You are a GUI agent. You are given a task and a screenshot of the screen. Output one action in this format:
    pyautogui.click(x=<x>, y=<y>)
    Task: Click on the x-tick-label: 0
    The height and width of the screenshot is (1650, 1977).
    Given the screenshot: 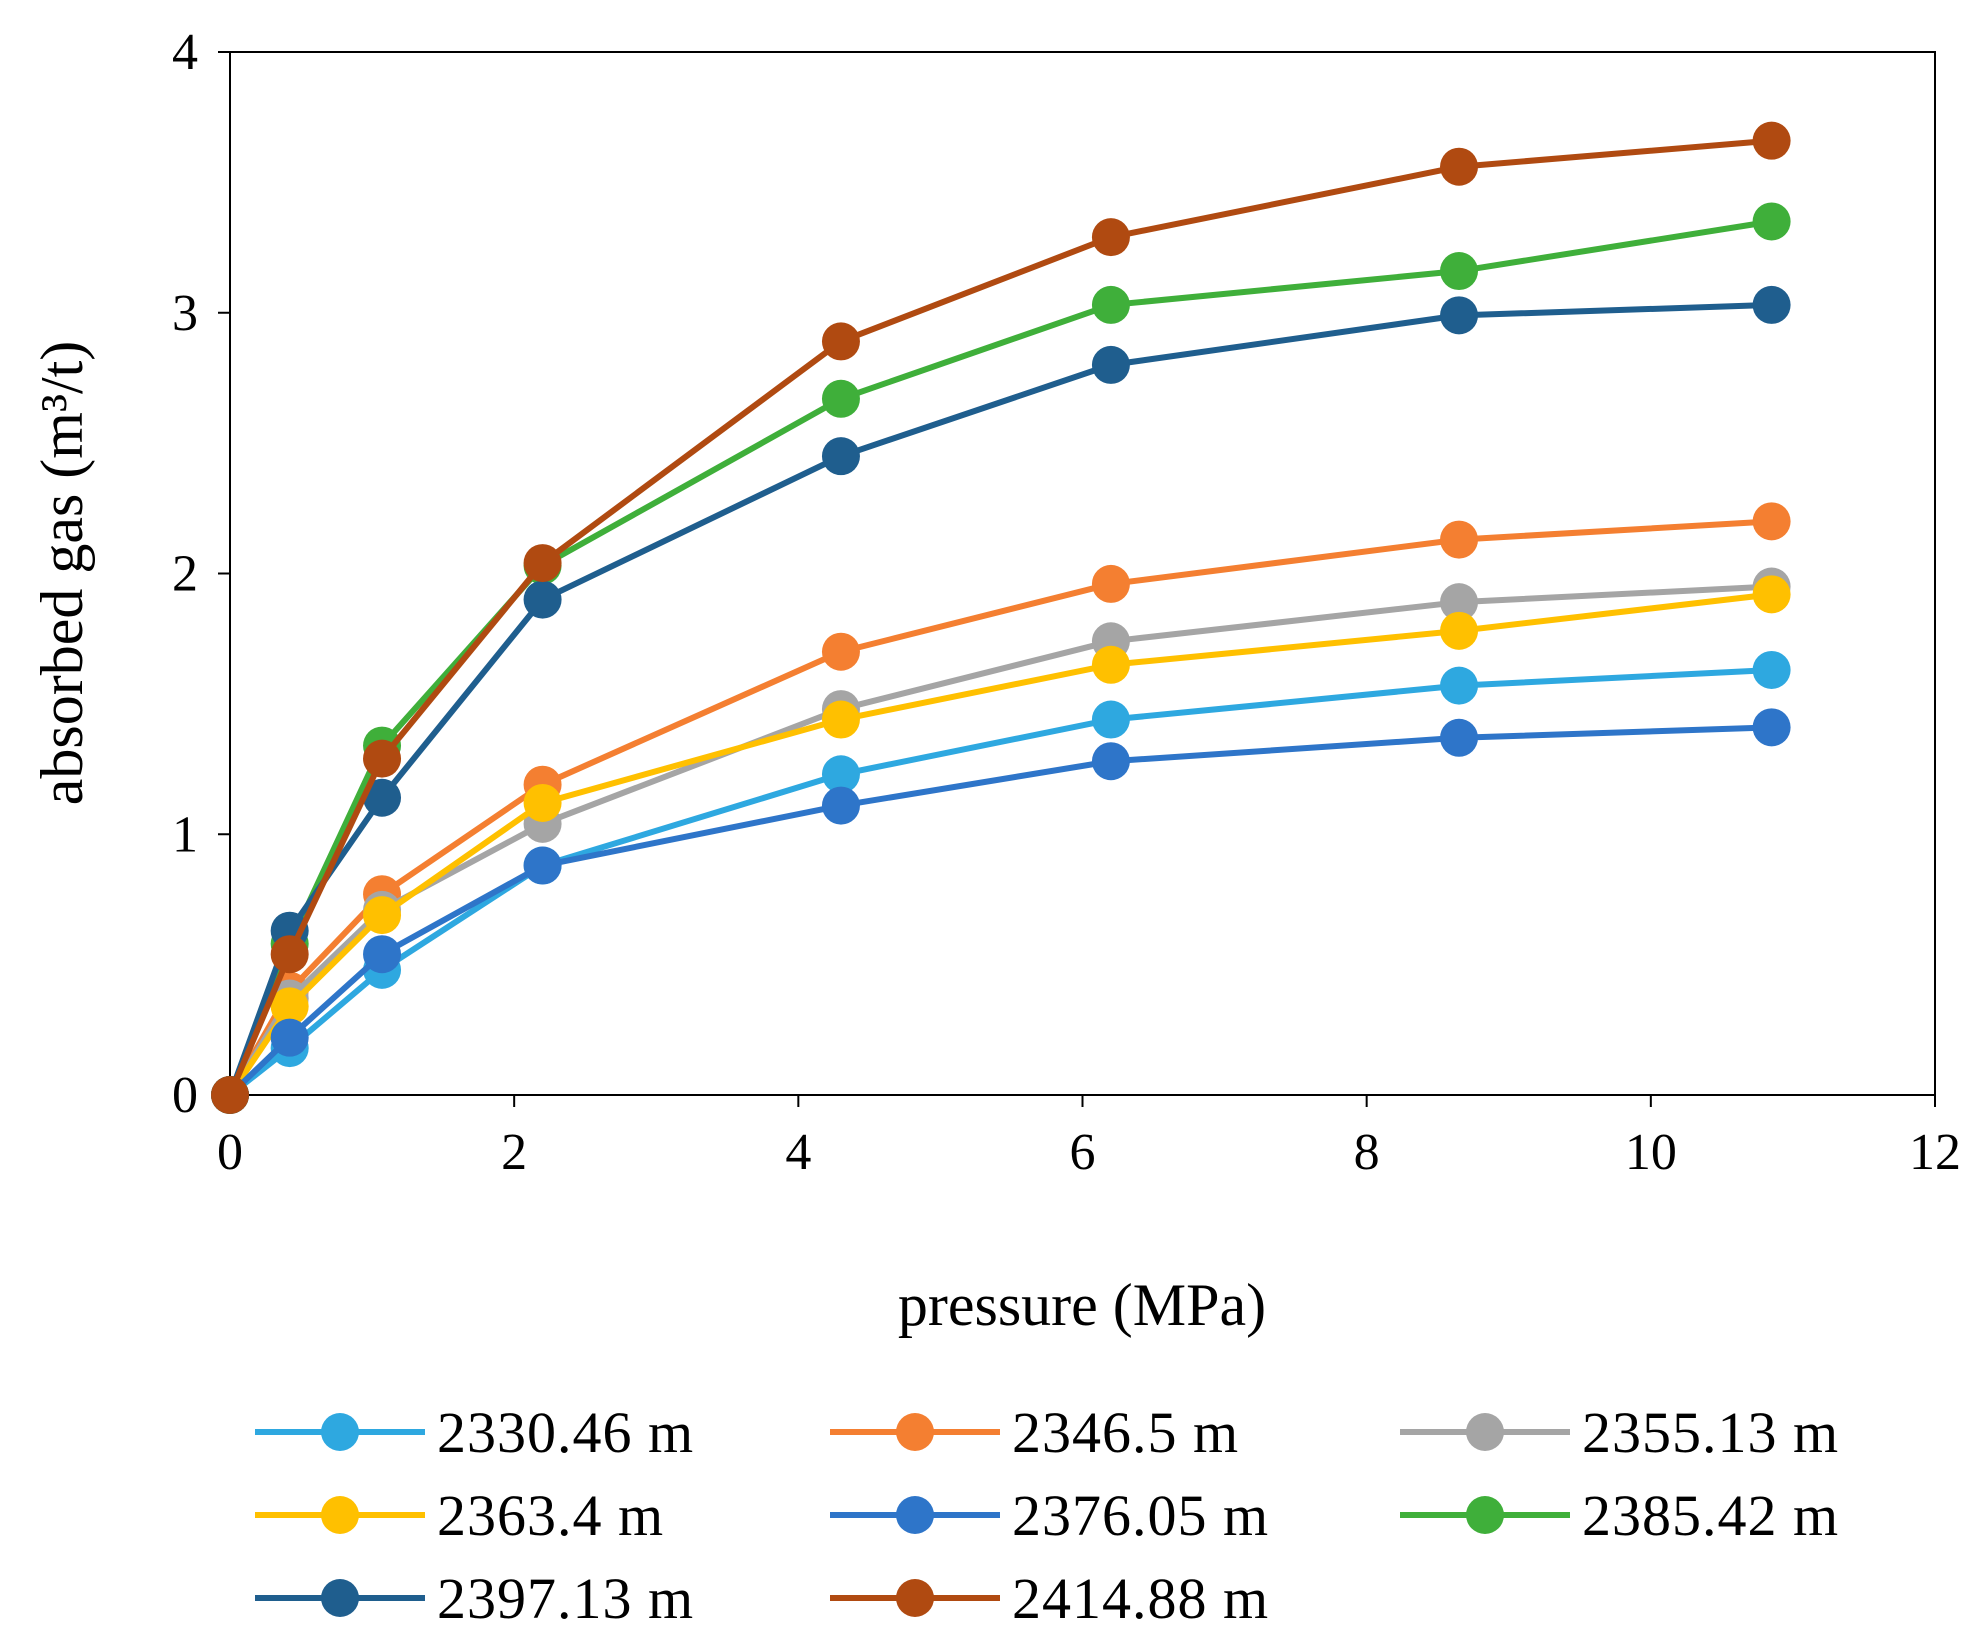 What is the action you would take?
    pyautogui.click(x=230, y=1152)
    